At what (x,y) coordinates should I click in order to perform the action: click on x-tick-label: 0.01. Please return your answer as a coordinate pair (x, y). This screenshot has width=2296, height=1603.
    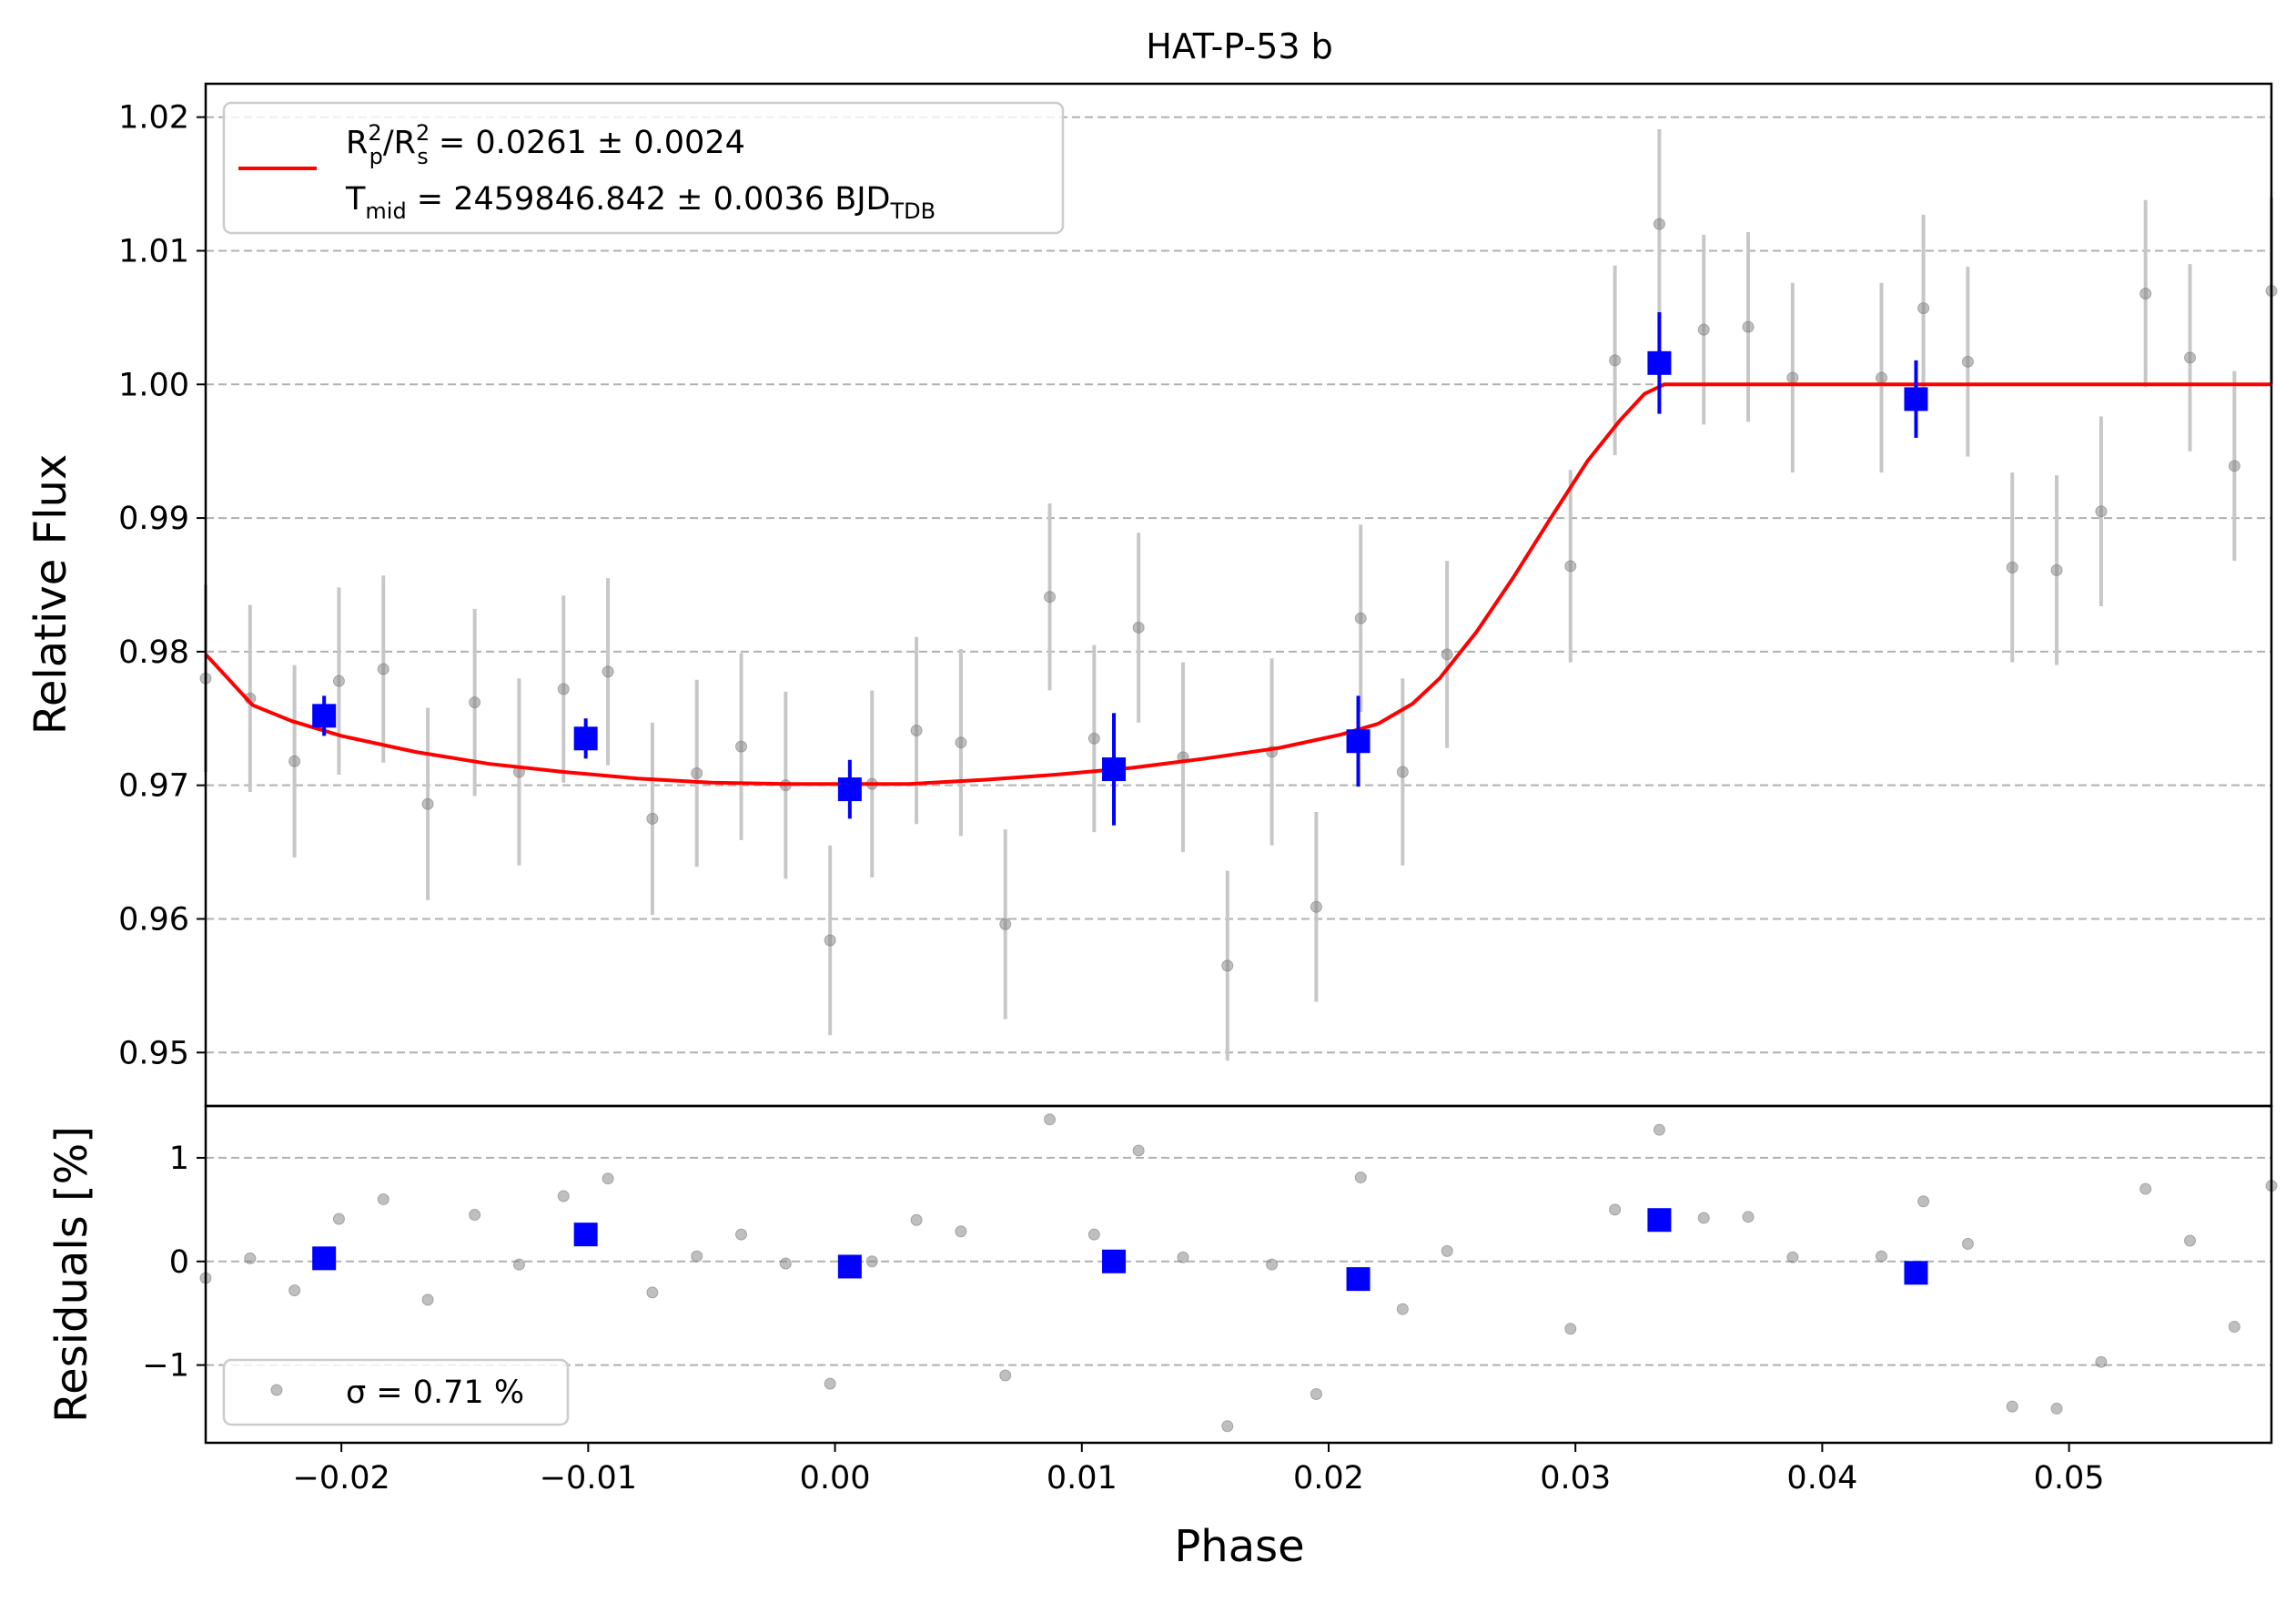
    Looking at the image, I should click on (1083, 1478).